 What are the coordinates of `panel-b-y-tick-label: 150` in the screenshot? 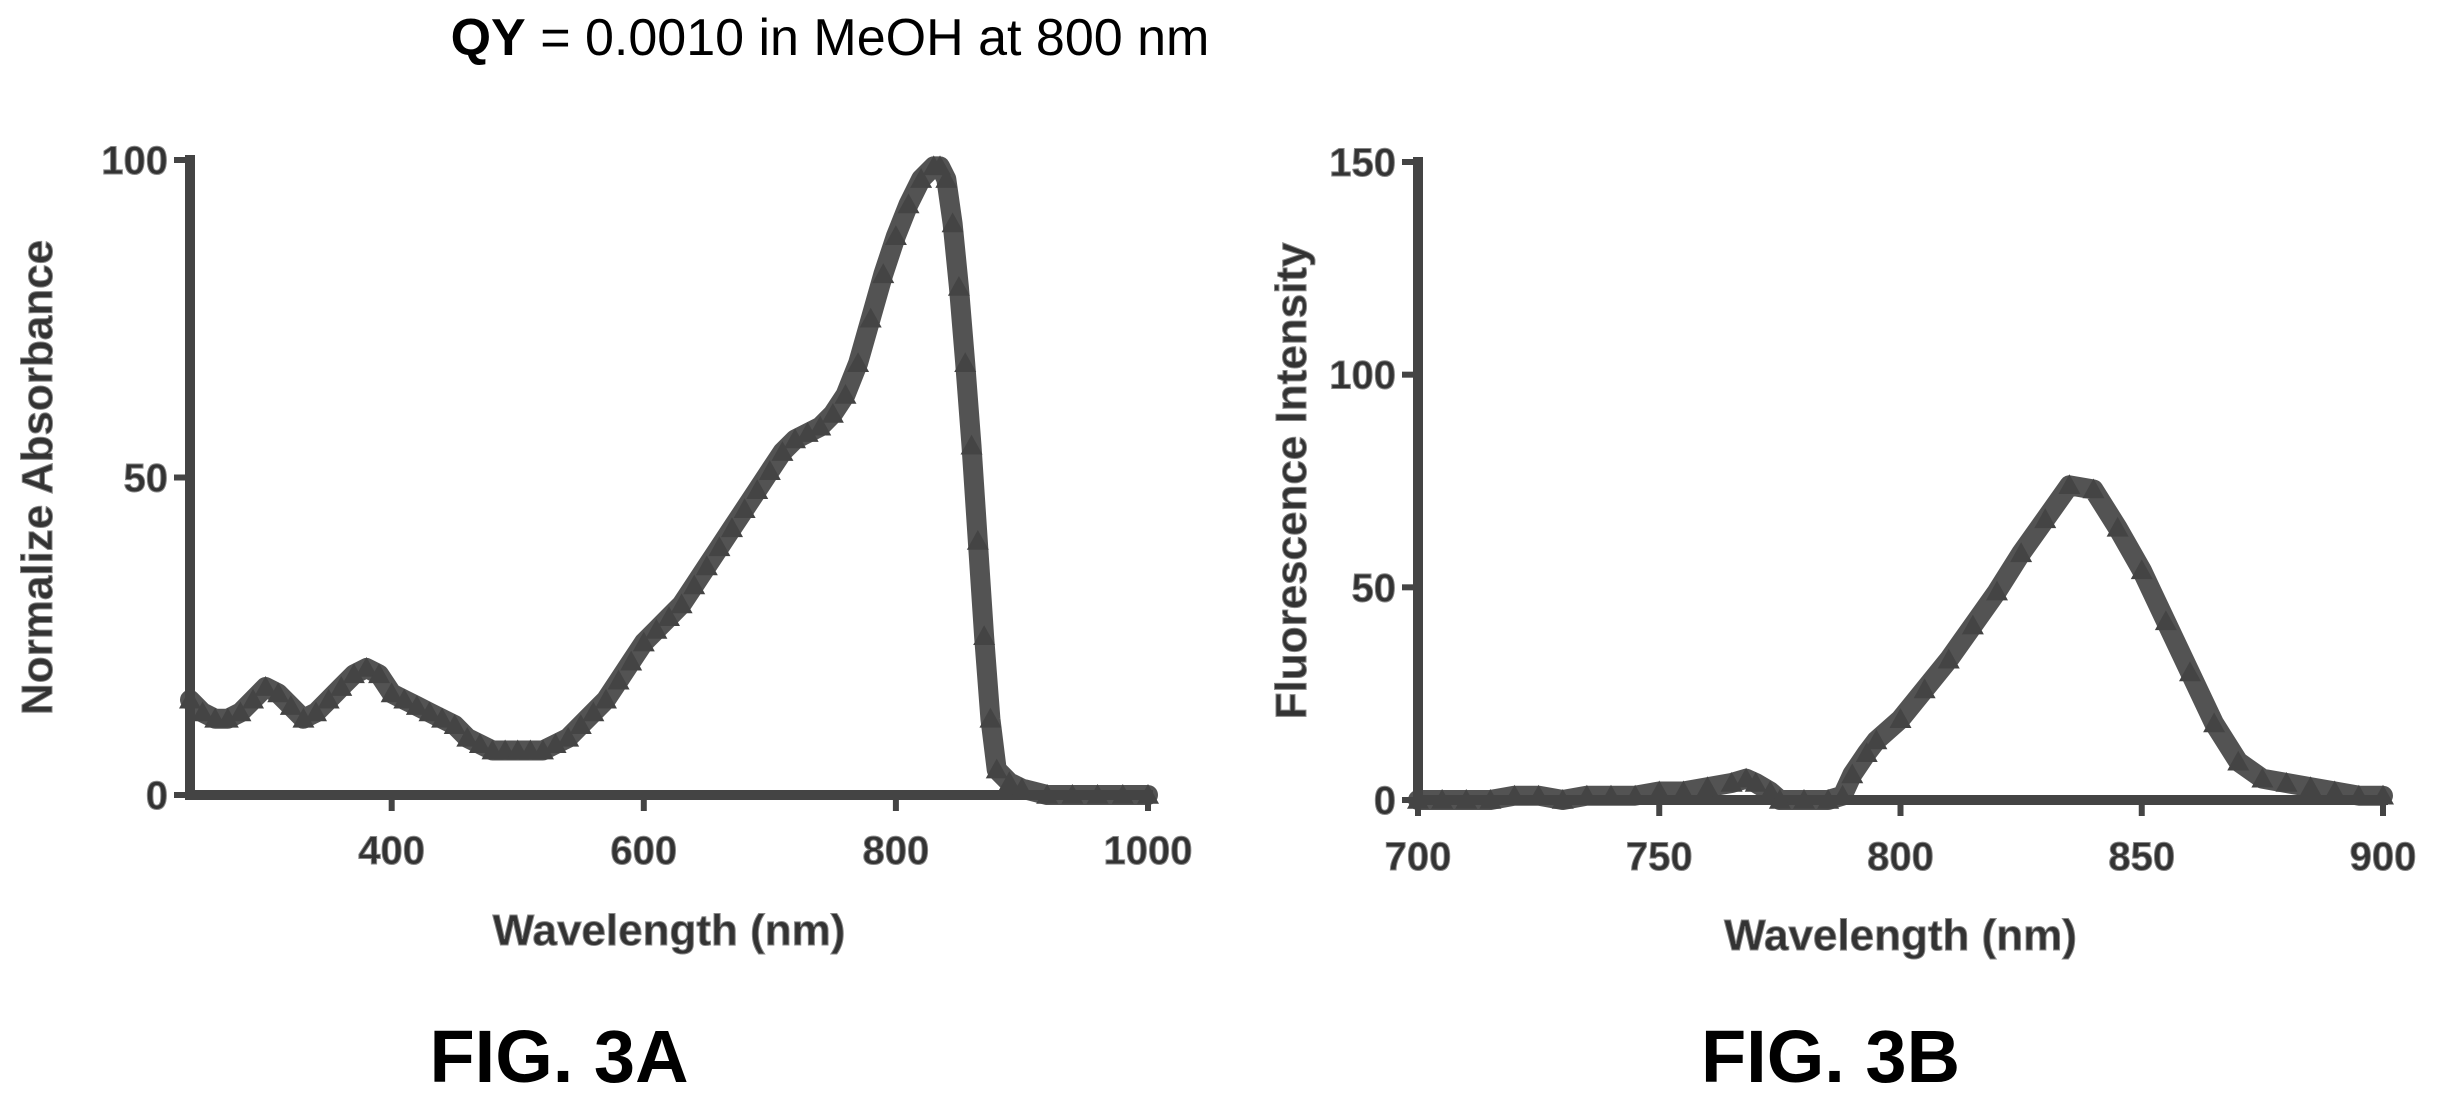 It's located at (1362, 163).